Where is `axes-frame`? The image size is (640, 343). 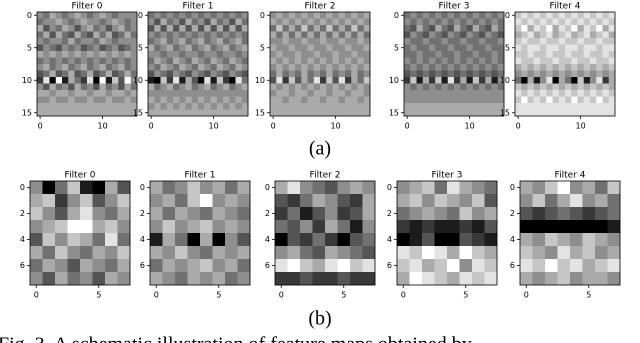 axes-frame is located at coordinates (87, 64).